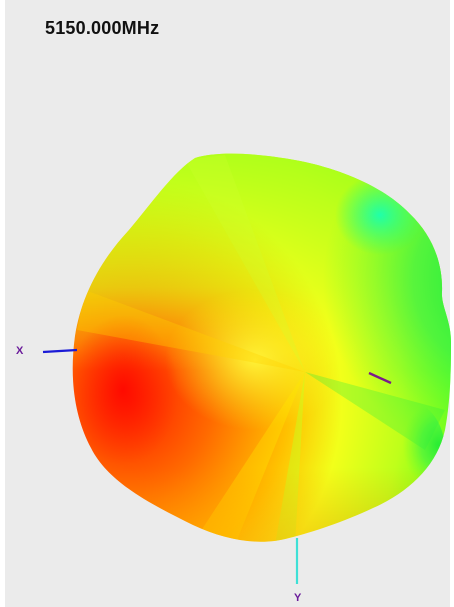  What do you see at coordinates (20, 351) in the screenshot?
I see `x-axis-label: X` at bounding box center [20, 351].